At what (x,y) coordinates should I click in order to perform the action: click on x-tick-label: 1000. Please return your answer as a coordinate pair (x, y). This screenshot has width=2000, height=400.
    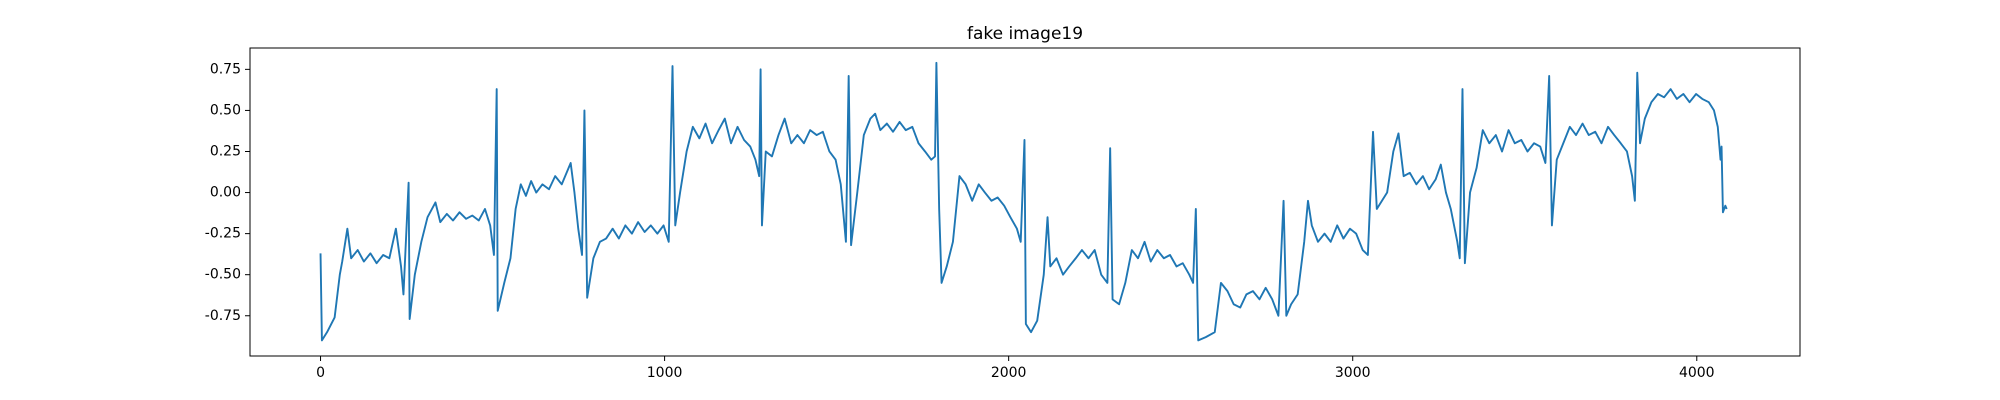
    Looking at the image, I should click on (665, 373).